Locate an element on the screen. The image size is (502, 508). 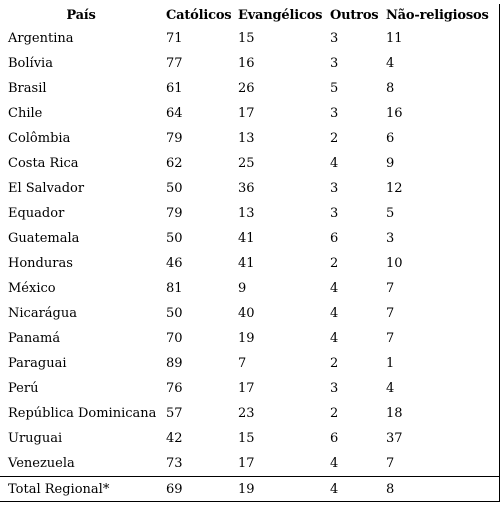
nonreligious-cell: 5 is located at coordinates (390, 213).